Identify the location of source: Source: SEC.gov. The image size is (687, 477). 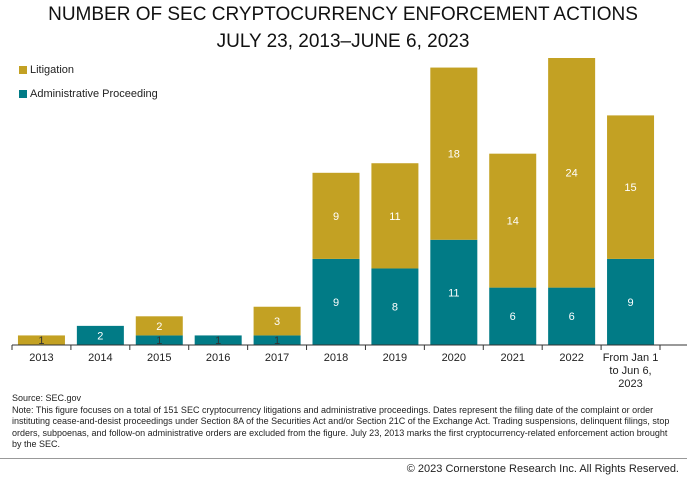
(47, 398).